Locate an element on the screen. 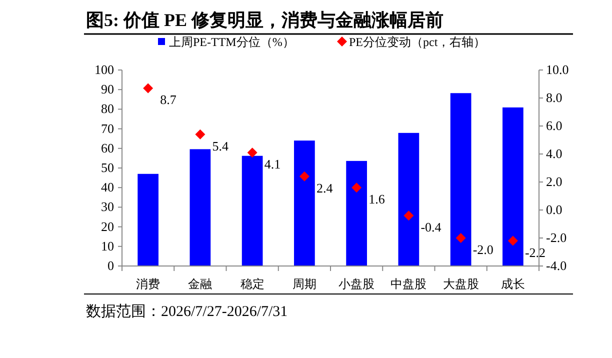 Image resolution: width=612 pixels, height=358 pixels. text: 数据范围：2026/7/27-2026/7/31 is located at coordinates (187, 311).